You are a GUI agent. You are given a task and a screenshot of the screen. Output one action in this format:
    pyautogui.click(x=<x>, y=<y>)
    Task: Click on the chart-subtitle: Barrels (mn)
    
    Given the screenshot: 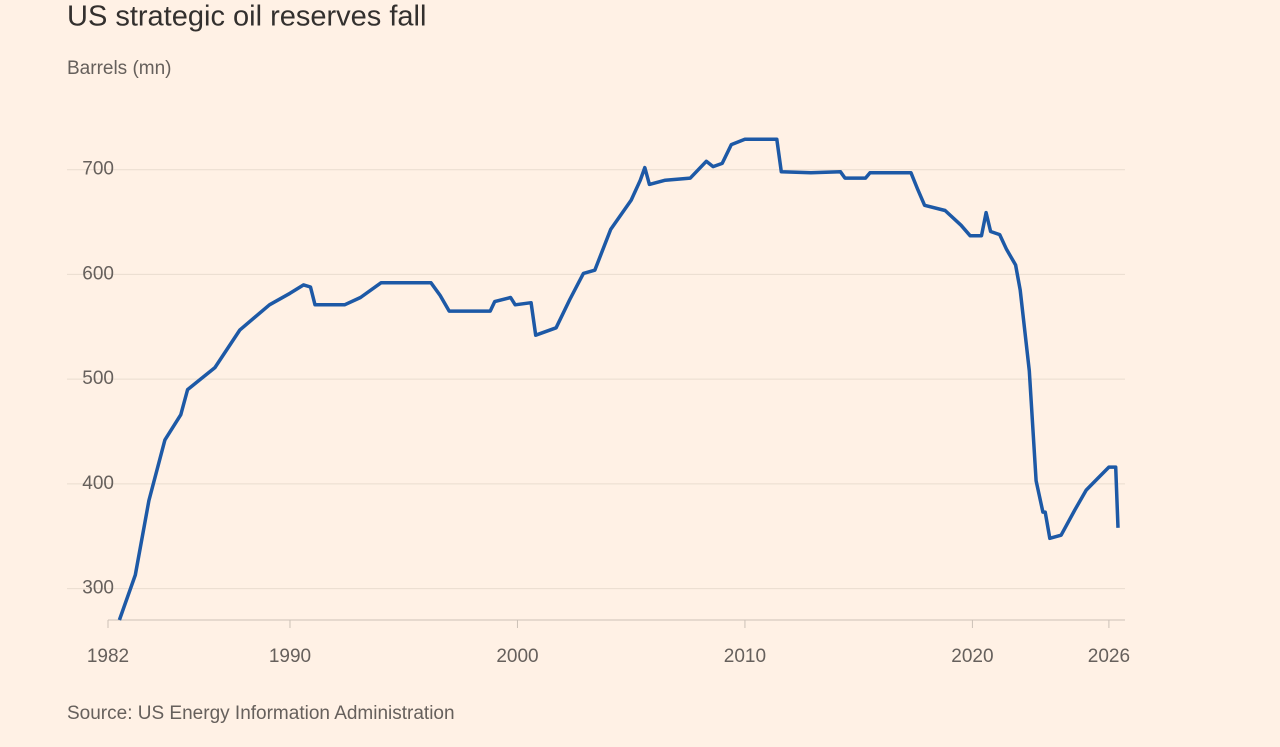 What is the action you would take?
    pyautogui.click(x=119, y=68)
    